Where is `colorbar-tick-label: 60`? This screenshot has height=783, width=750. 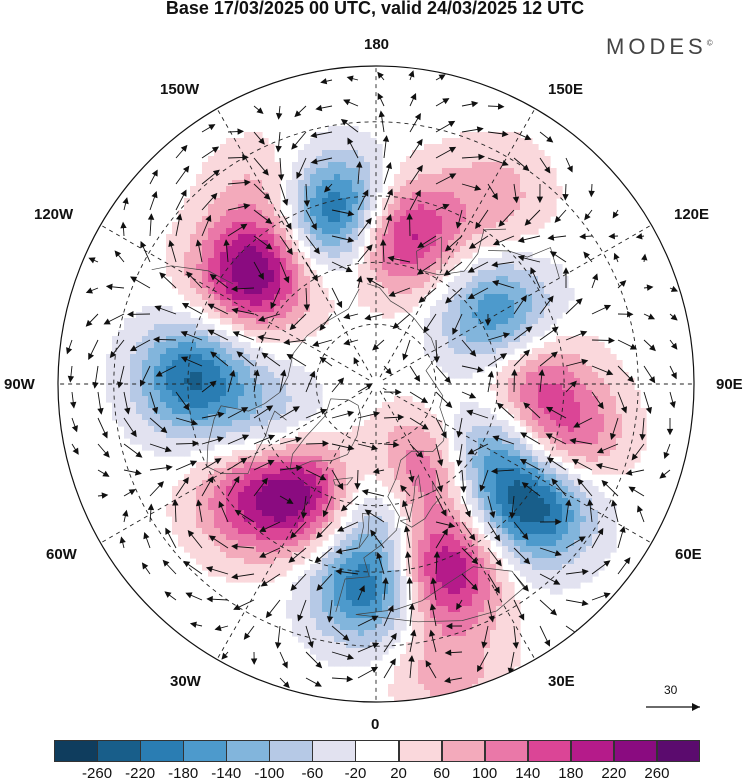
colorbar-tick-label: 60 is located at coordinates (441, 773).